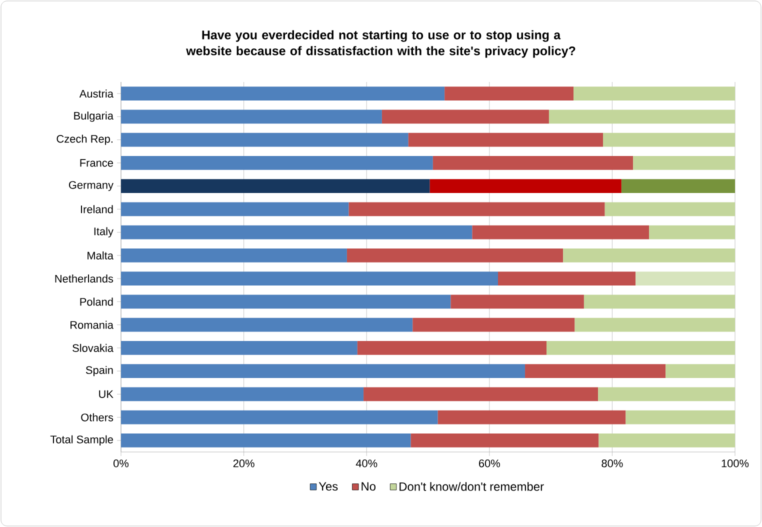 This screenshot has height=527, width=762. What do you see at coordinates (612, 464) in the screenshot?
I see `x-tick-label: 80%` at bounding box center [612, 464].